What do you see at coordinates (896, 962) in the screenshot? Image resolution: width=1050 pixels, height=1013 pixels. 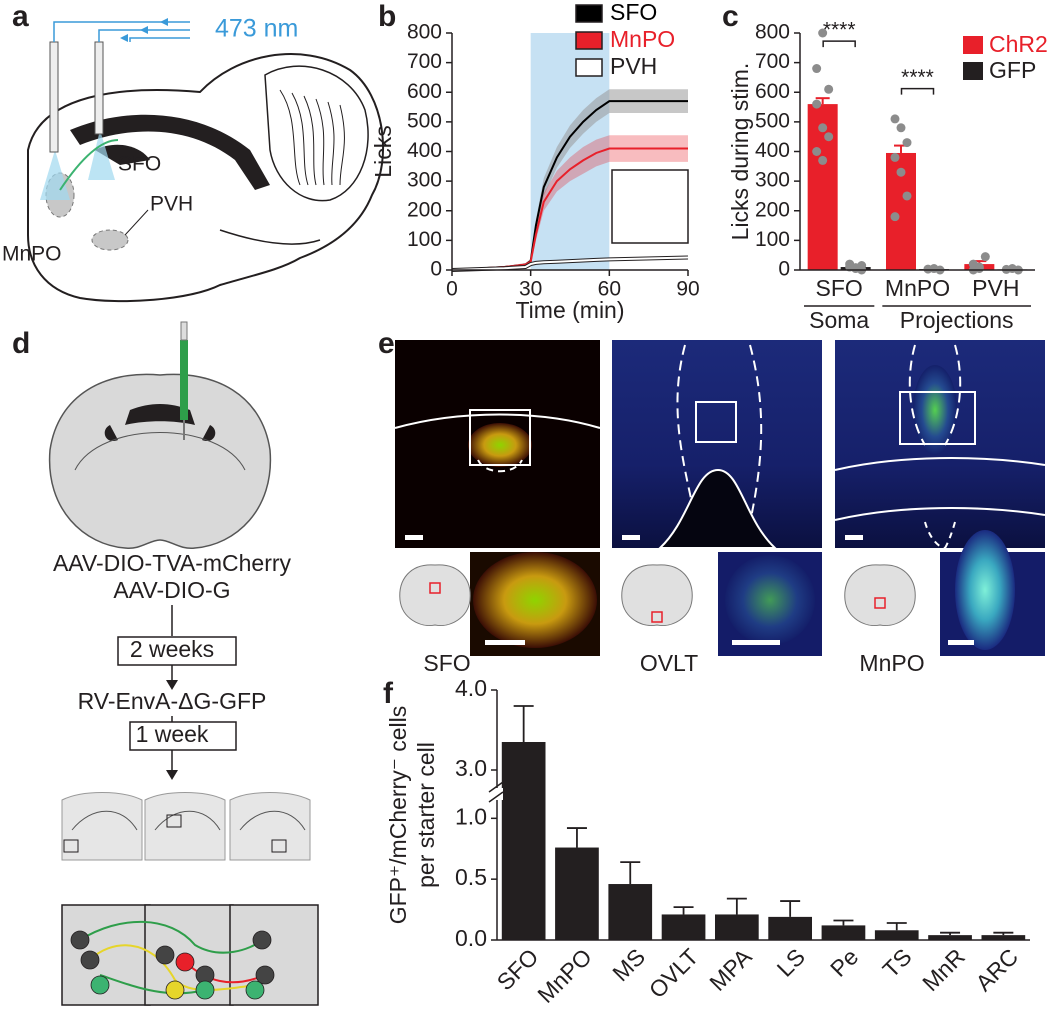 I see `x-tick-label: TS` at bounding box center [896, 962].